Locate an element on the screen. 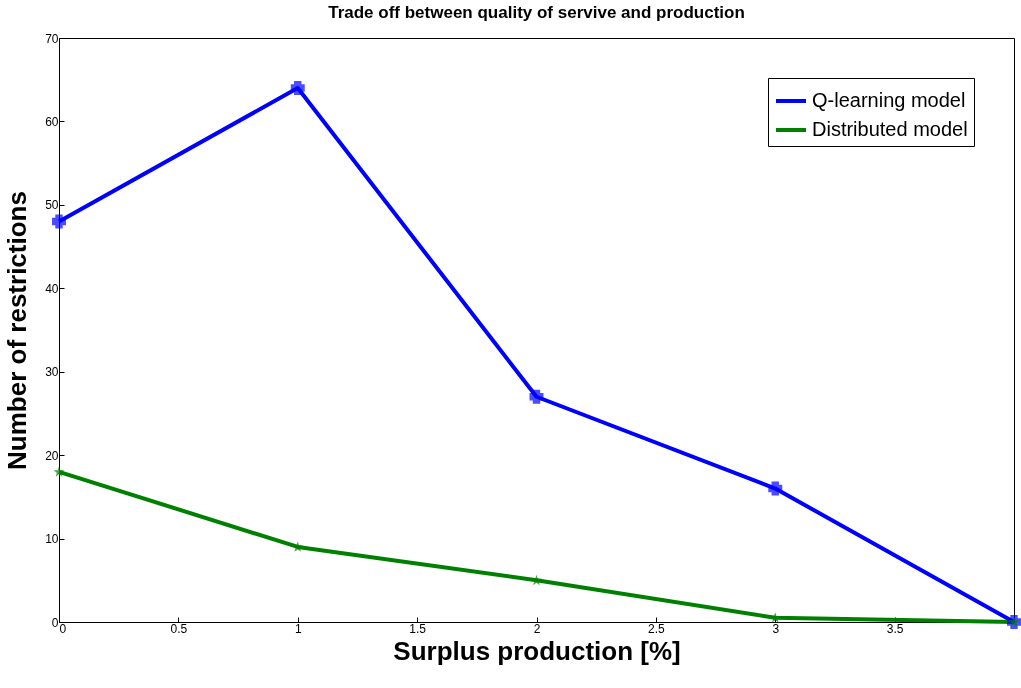 The image size is (1021, 688). x-tick-label: 1.5 is located at coordinates (418, 628).